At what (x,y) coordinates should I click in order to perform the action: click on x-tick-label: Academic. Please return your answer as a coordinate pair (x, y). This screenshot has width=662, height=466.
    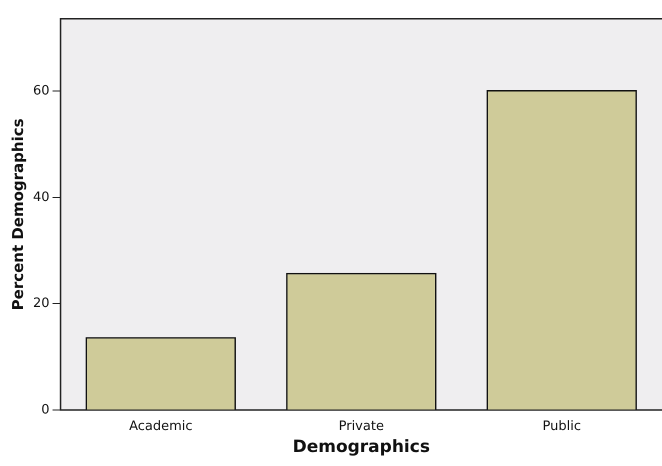
    Looking at the image, I should click on (161, 426).